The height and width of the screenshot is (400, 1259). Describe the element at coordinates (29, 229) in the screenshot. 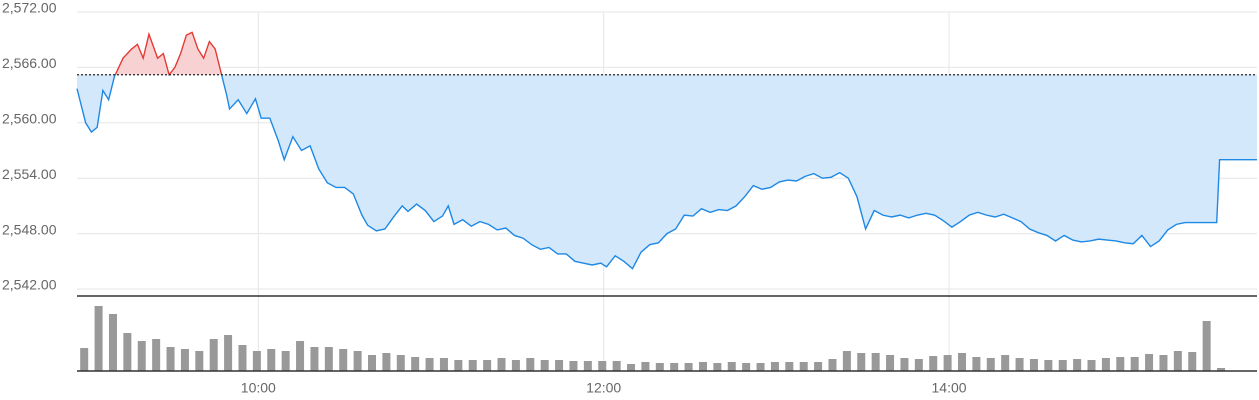

I see `y-tick-label: 2,548.00` at that location.